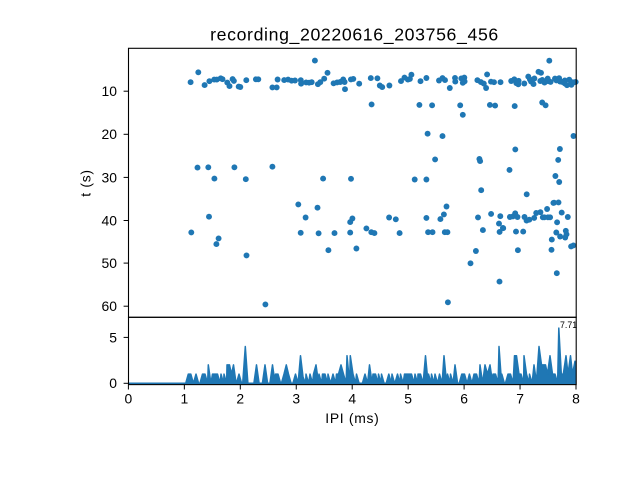  What do you see at coordinates (568, 325) in the screenshot?
I see `svg-text: 7.71` at bounding box center [568, 325].